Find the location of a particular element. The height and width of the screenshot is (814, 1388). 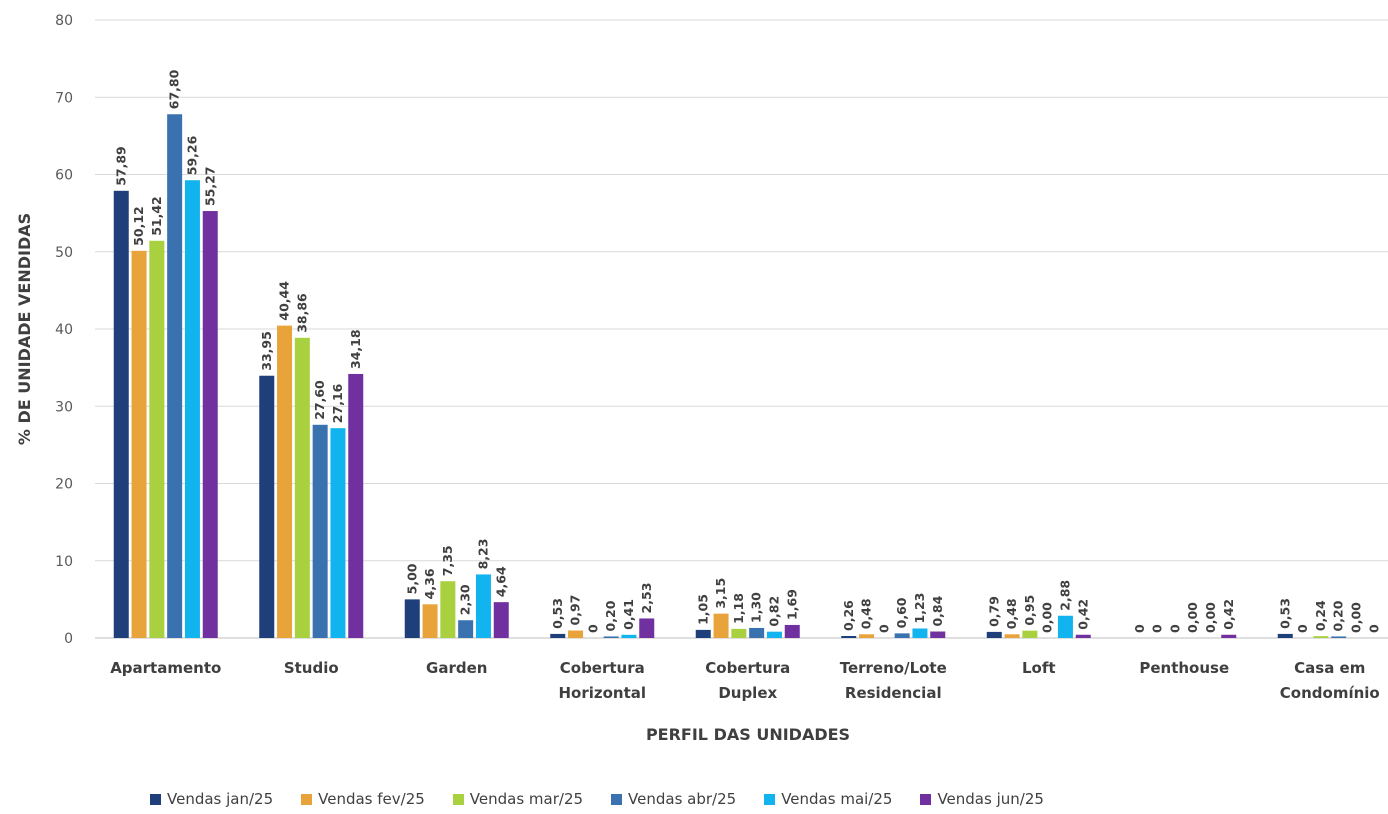

x-tick-label: Cobertura is located at coordinates (747, 668).